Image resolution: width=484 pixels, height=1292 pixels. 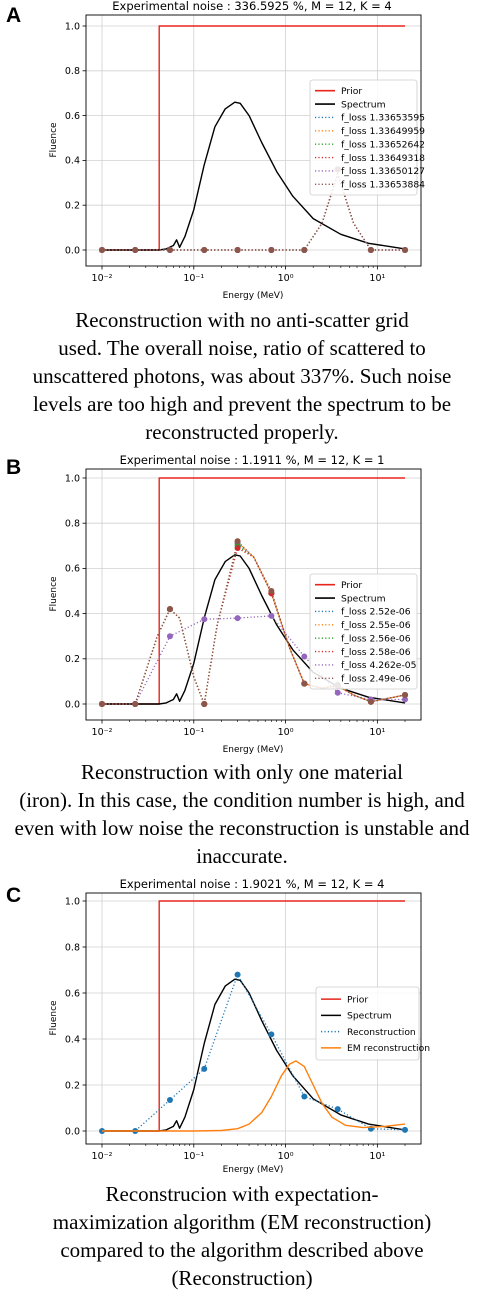 I want to click on caption-line: Reconstruction with only one material, so click(x=242, y=772).